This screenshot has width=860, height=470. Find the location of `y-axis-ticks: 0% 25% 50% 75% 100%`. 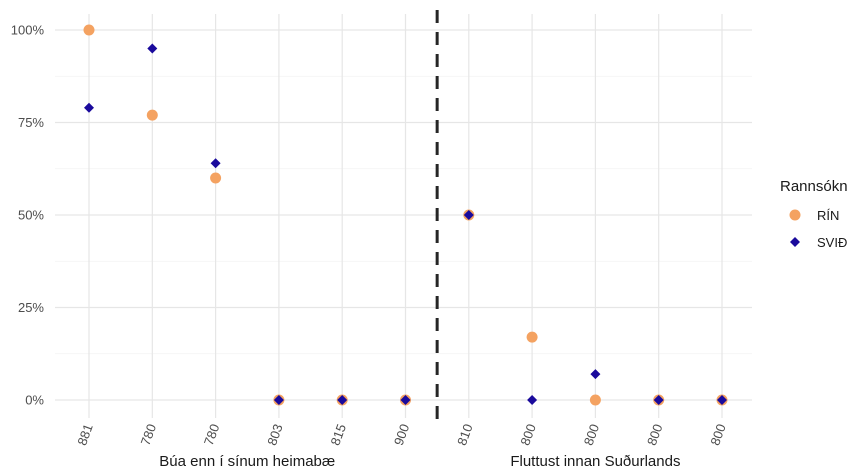

y-axis-ticks: 0% 25% 50% 75% 100% is located at coordinates (28, 215).